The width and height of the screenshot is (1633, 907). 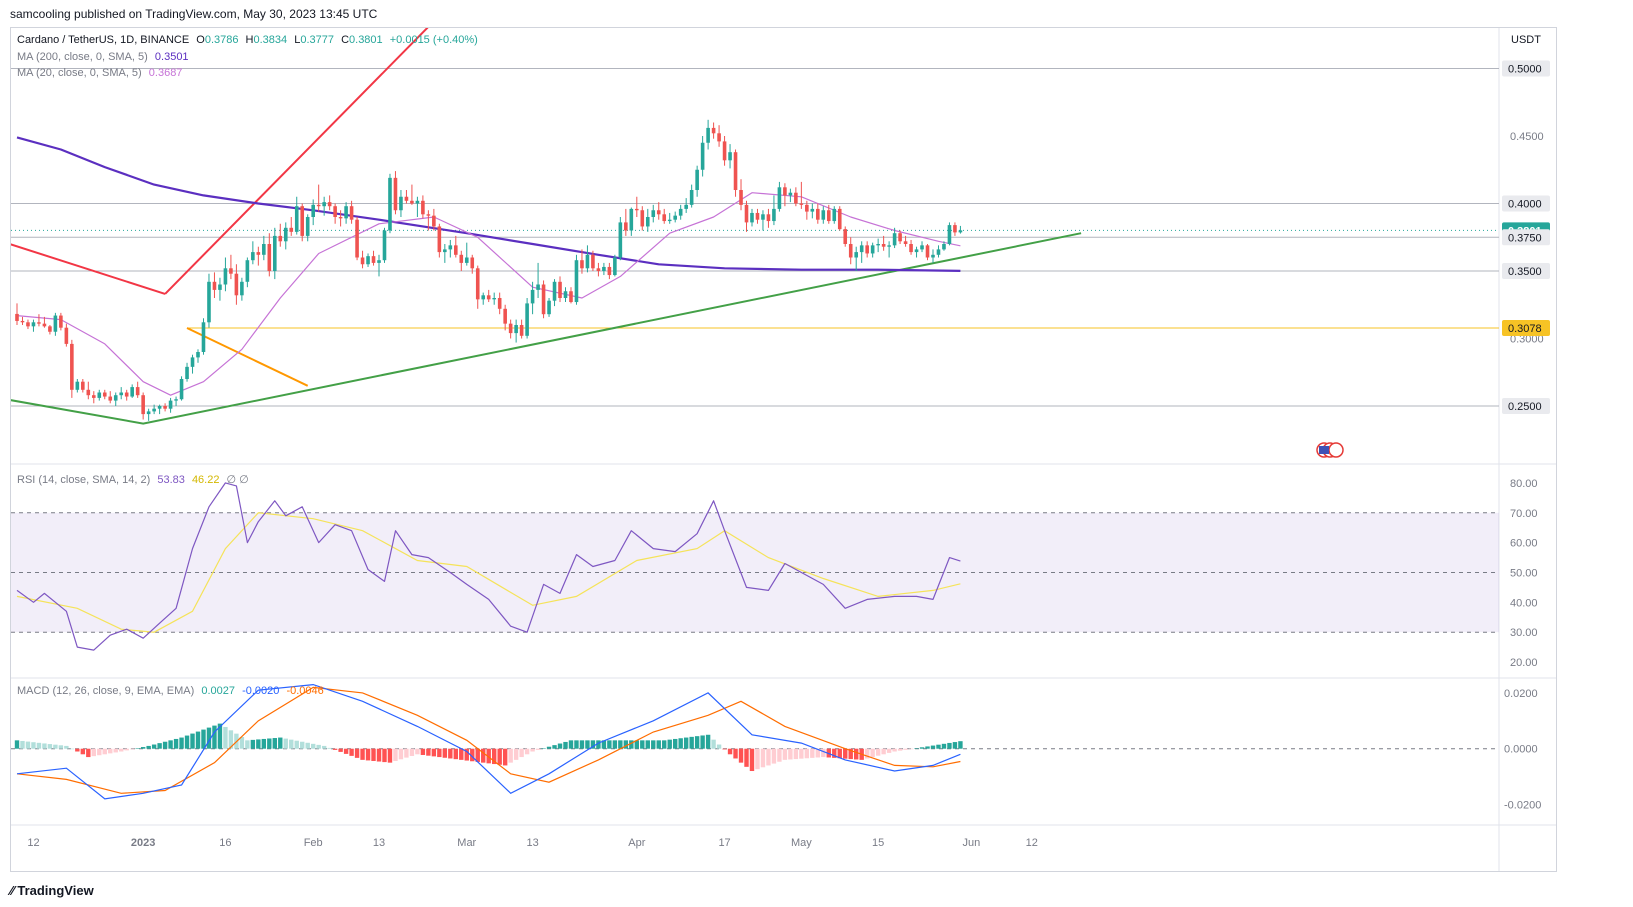 What do you see at coordinates (103, 40) in the screenshot?
I see `symbol-label: Cardano / TetherUS, 1D, BINANCE` at bounding box center [103, 40].